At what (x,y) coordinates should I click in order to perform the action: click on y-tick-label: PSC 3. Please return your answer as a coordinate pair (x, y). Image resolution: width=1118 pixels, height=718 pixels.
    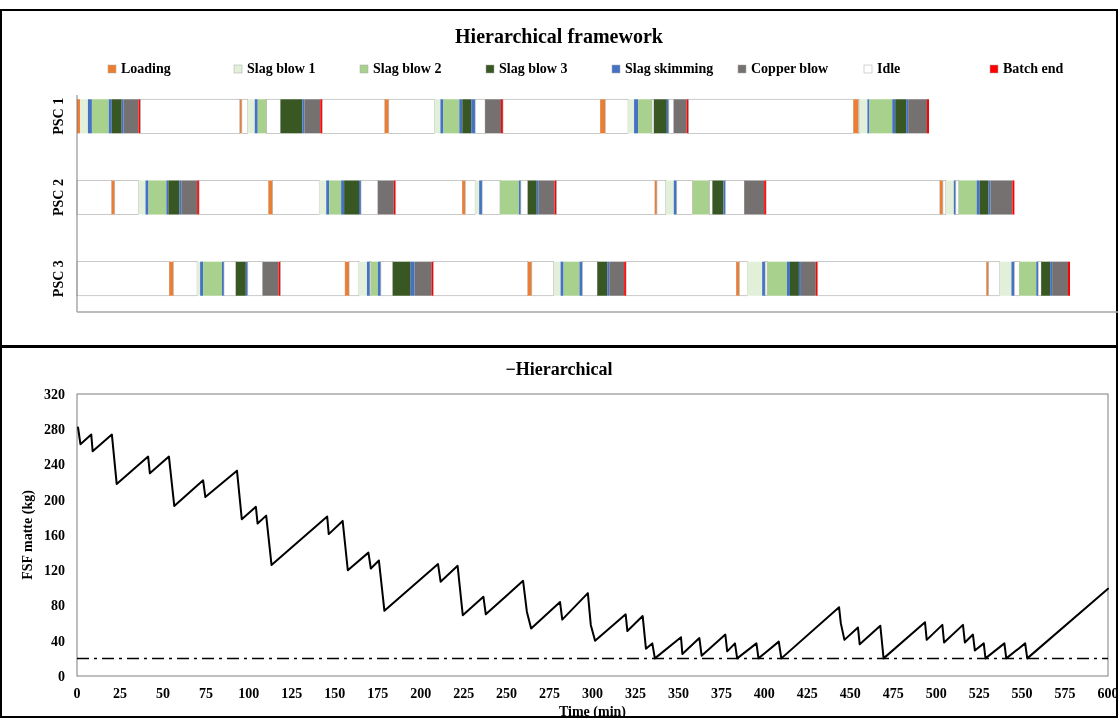
    Looking at the image, I should click on (58, 279).